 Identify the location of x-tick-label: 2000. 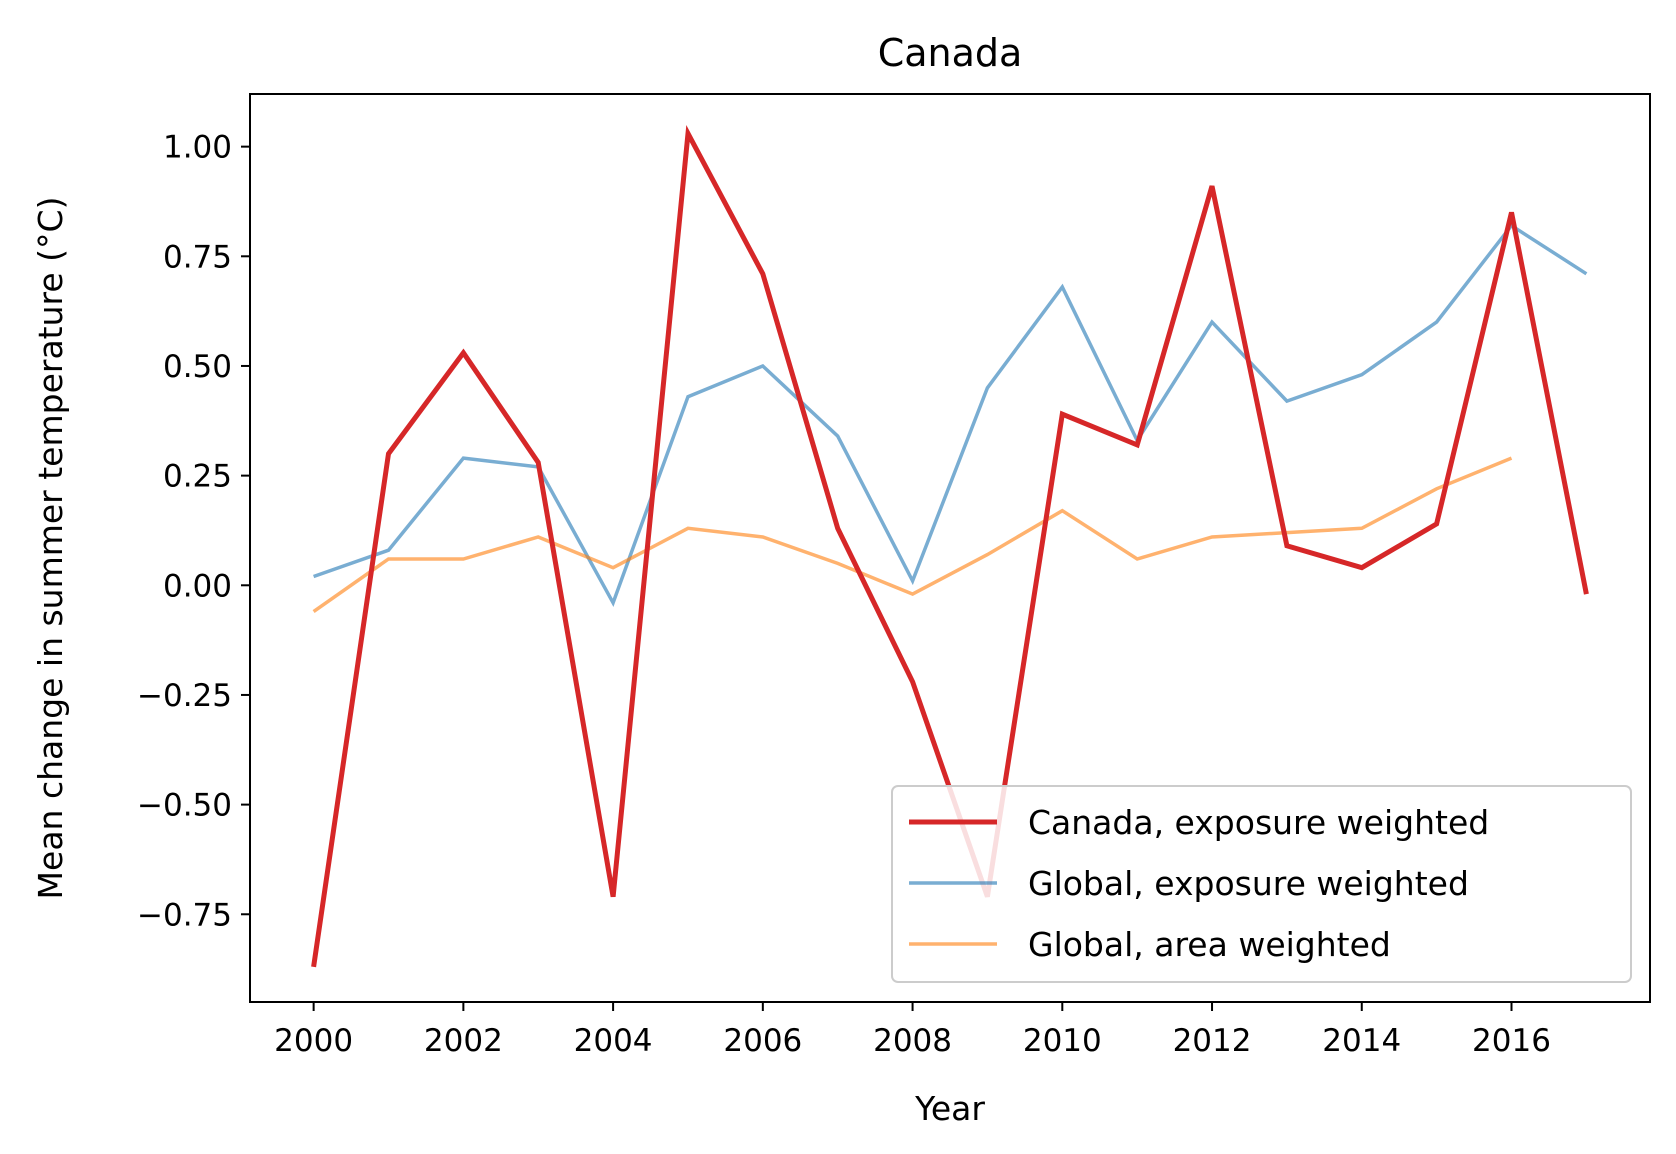
(313, 1041).